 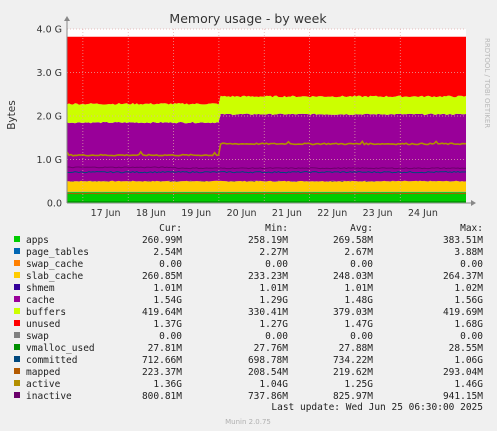 I want to click on legend-series-name: committed, so click(x=51, y=360).